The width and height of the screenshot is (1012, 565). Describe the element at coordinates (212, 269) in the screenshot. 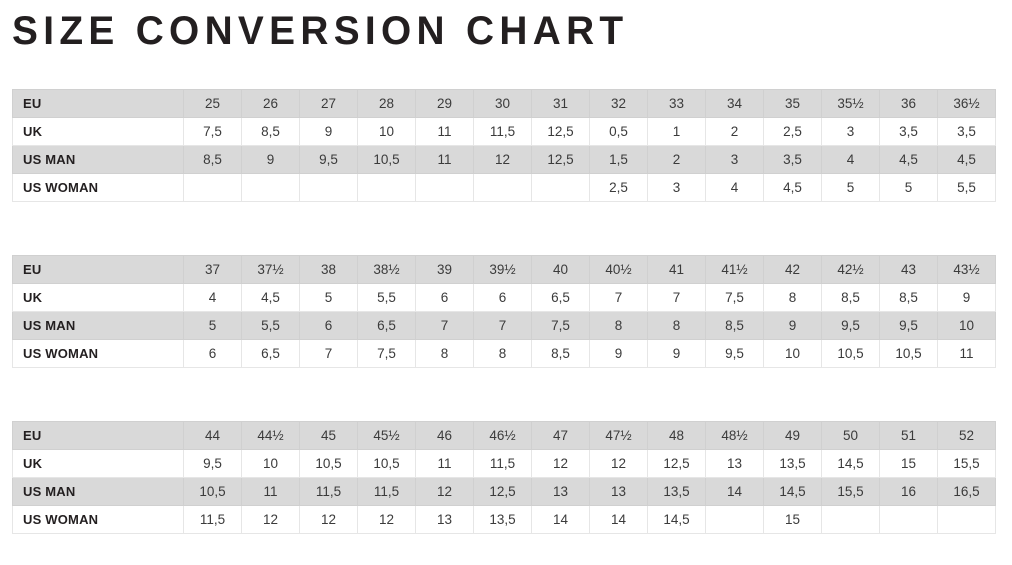

I see `table-cell: 37` at that location.